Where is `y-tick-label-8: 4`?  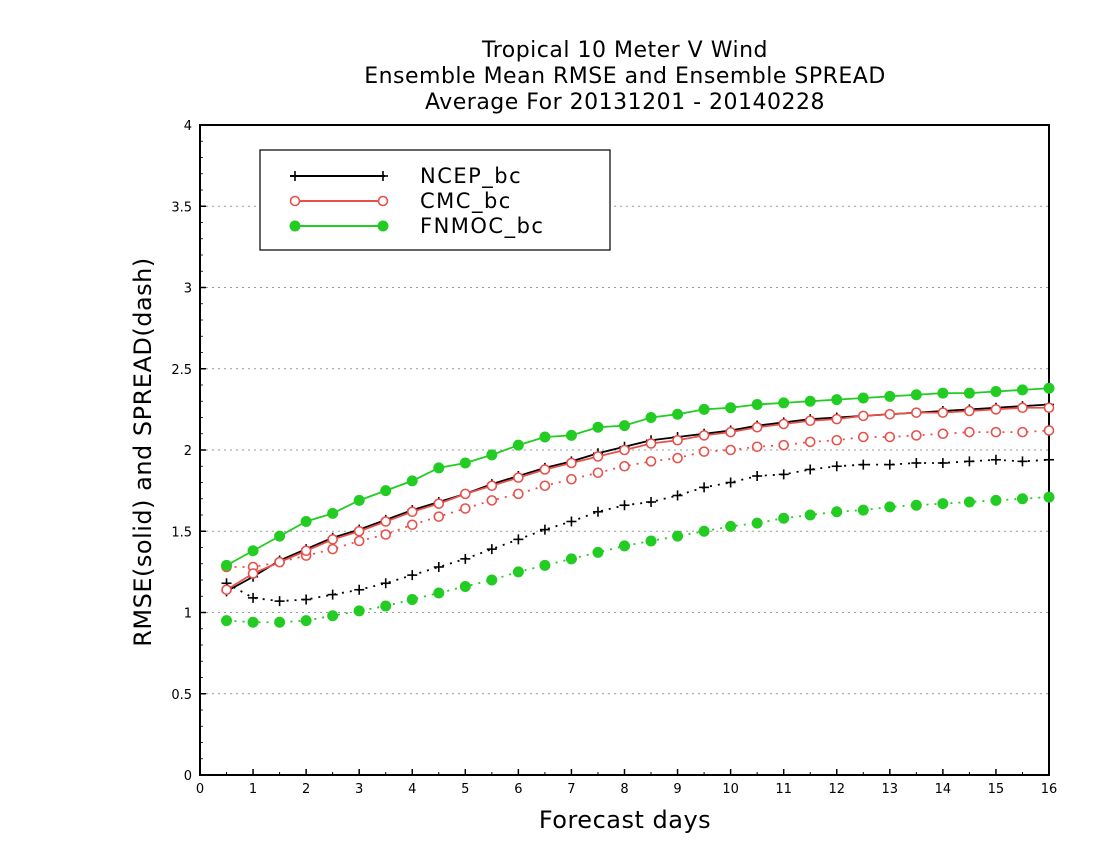 y-tick-label-8: 4 is located at coordinates (188, 126).